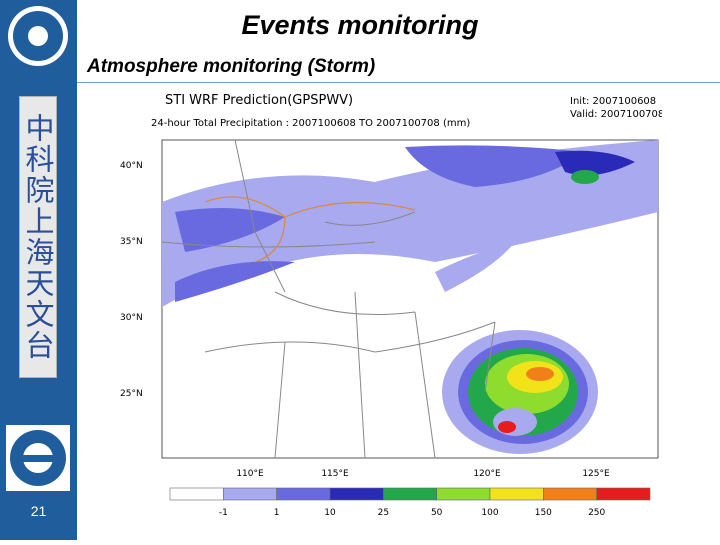 This screenshot has height=545, width=720. I want to click on lon-label: 125°E, so click(596, 474).